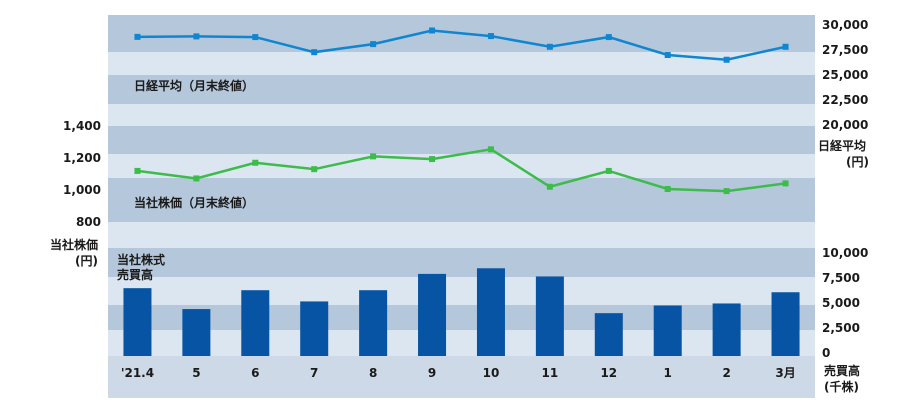 This screenshot has width=900, height=409. Describe the element at coordinates (845, 100) in the screenshot. I see `nikkei-tick-4: 22,500` at that location.